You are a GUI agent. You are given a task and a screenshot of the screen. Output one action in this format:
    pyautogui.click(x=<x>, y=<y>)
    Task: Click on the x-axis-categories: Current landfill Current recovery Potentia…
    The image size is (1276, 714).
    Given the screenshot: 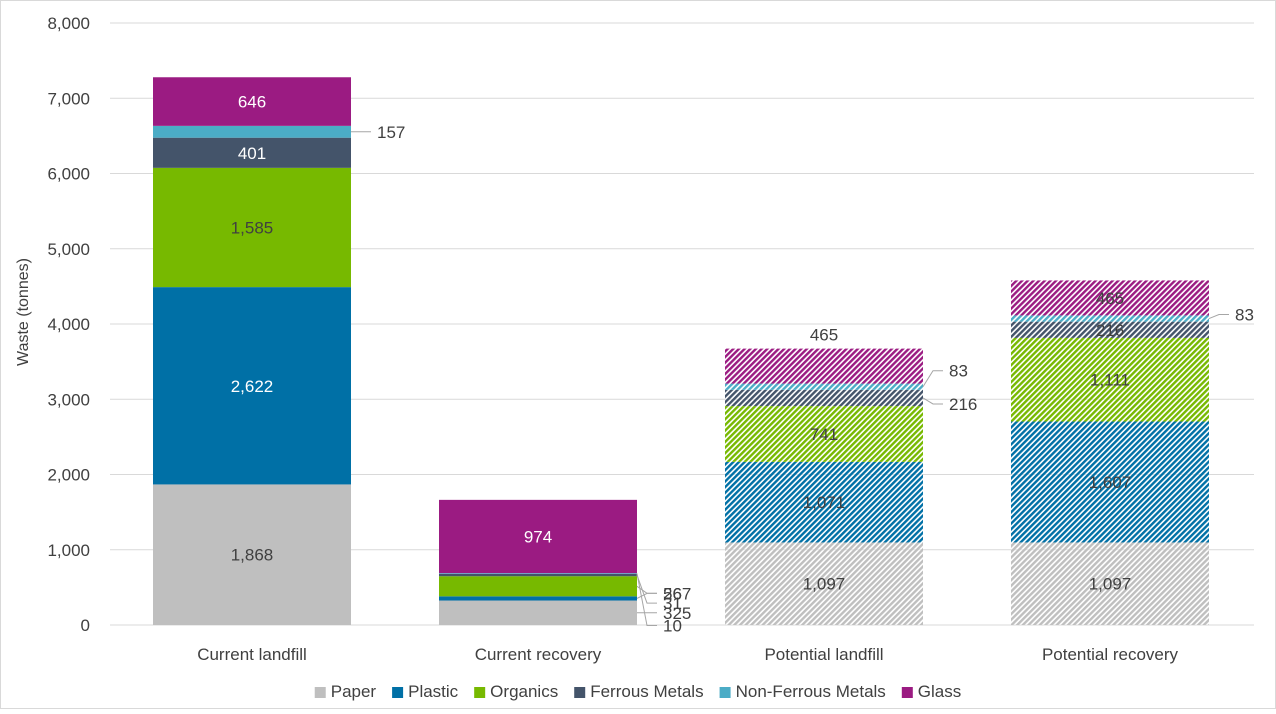 What is the action you would take?
    pyautogui.click(x=687, y=654)
    